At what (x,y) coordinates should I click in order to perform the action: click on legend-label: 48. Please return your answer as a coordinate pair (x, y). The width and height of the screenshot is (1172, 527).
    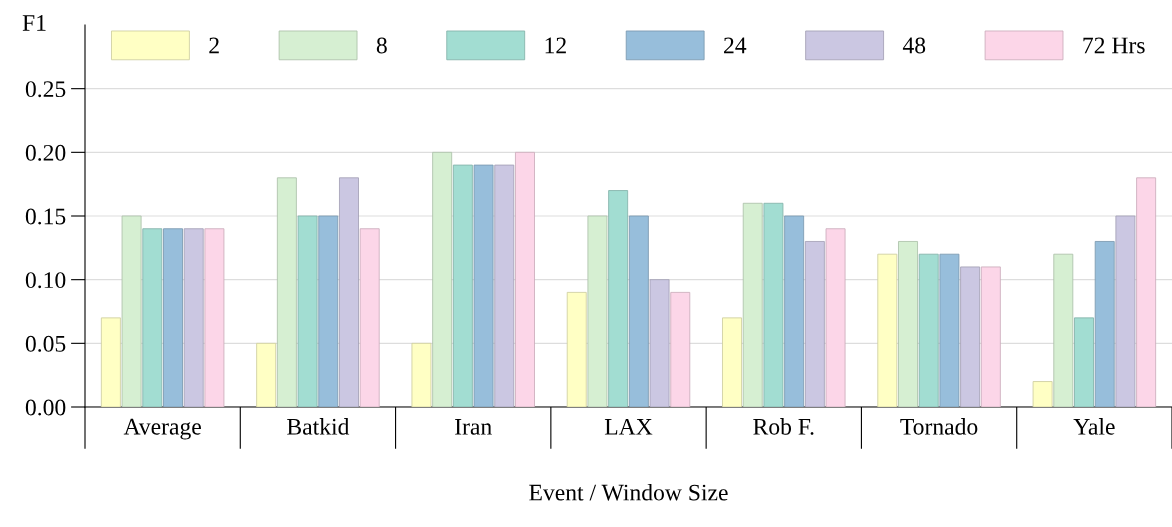
    Looking at the image, I should click on (914, 45).